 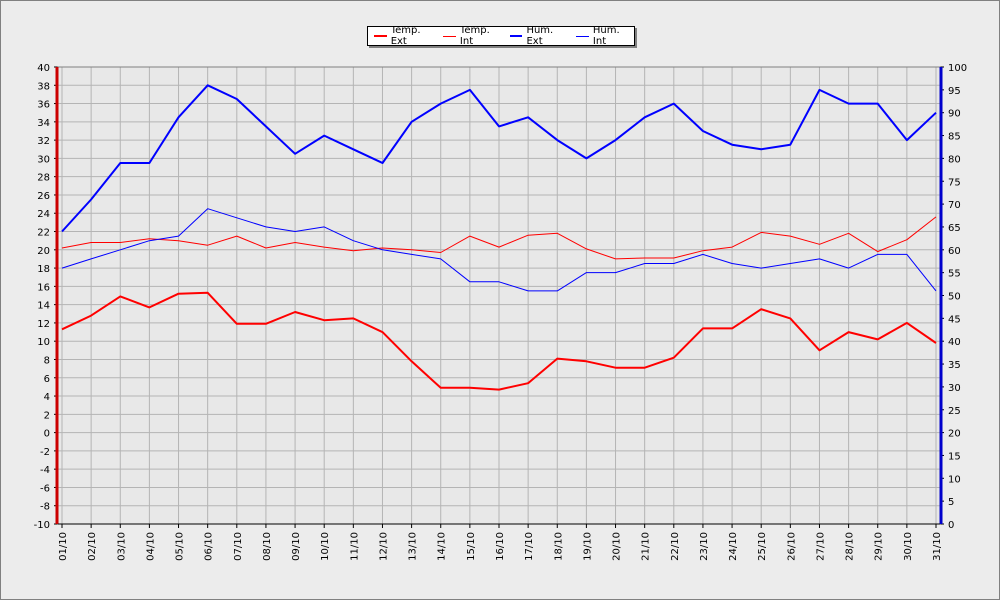 I want to click on left-tick-label: 10, so click(x=43, y=342).